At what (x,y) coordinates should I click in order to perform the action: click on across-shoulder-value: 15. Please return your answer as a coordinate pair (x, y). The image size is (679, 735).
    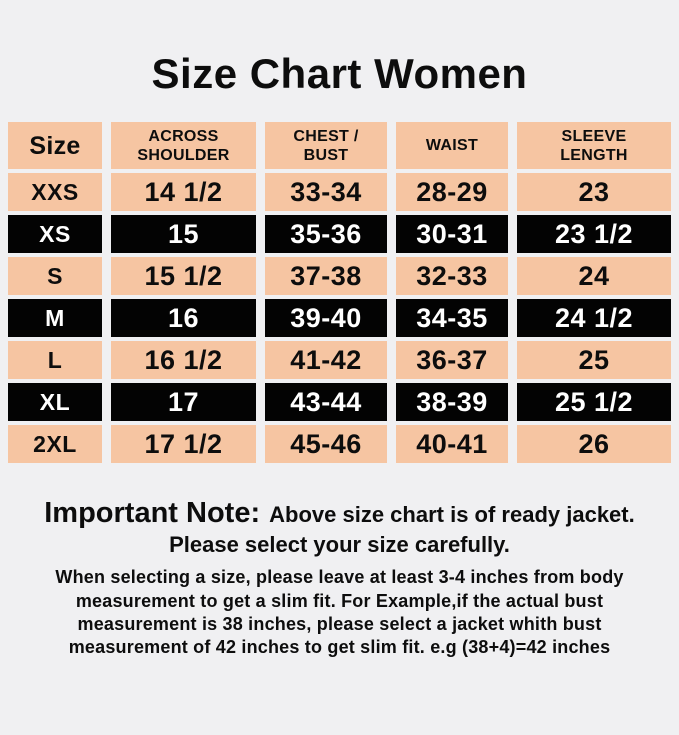
    Looking at the image, I should click on (183, 234).